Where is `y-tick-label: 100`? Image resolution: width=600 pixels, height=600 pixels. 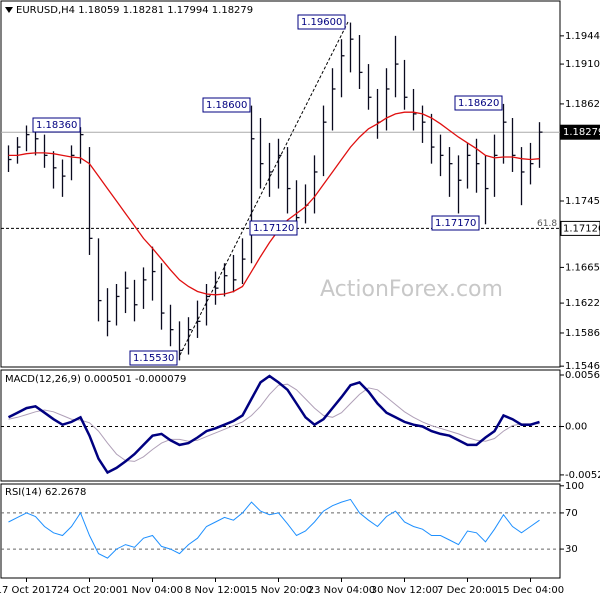
y-tick-label: 100 is located at coordinates (574, 486).